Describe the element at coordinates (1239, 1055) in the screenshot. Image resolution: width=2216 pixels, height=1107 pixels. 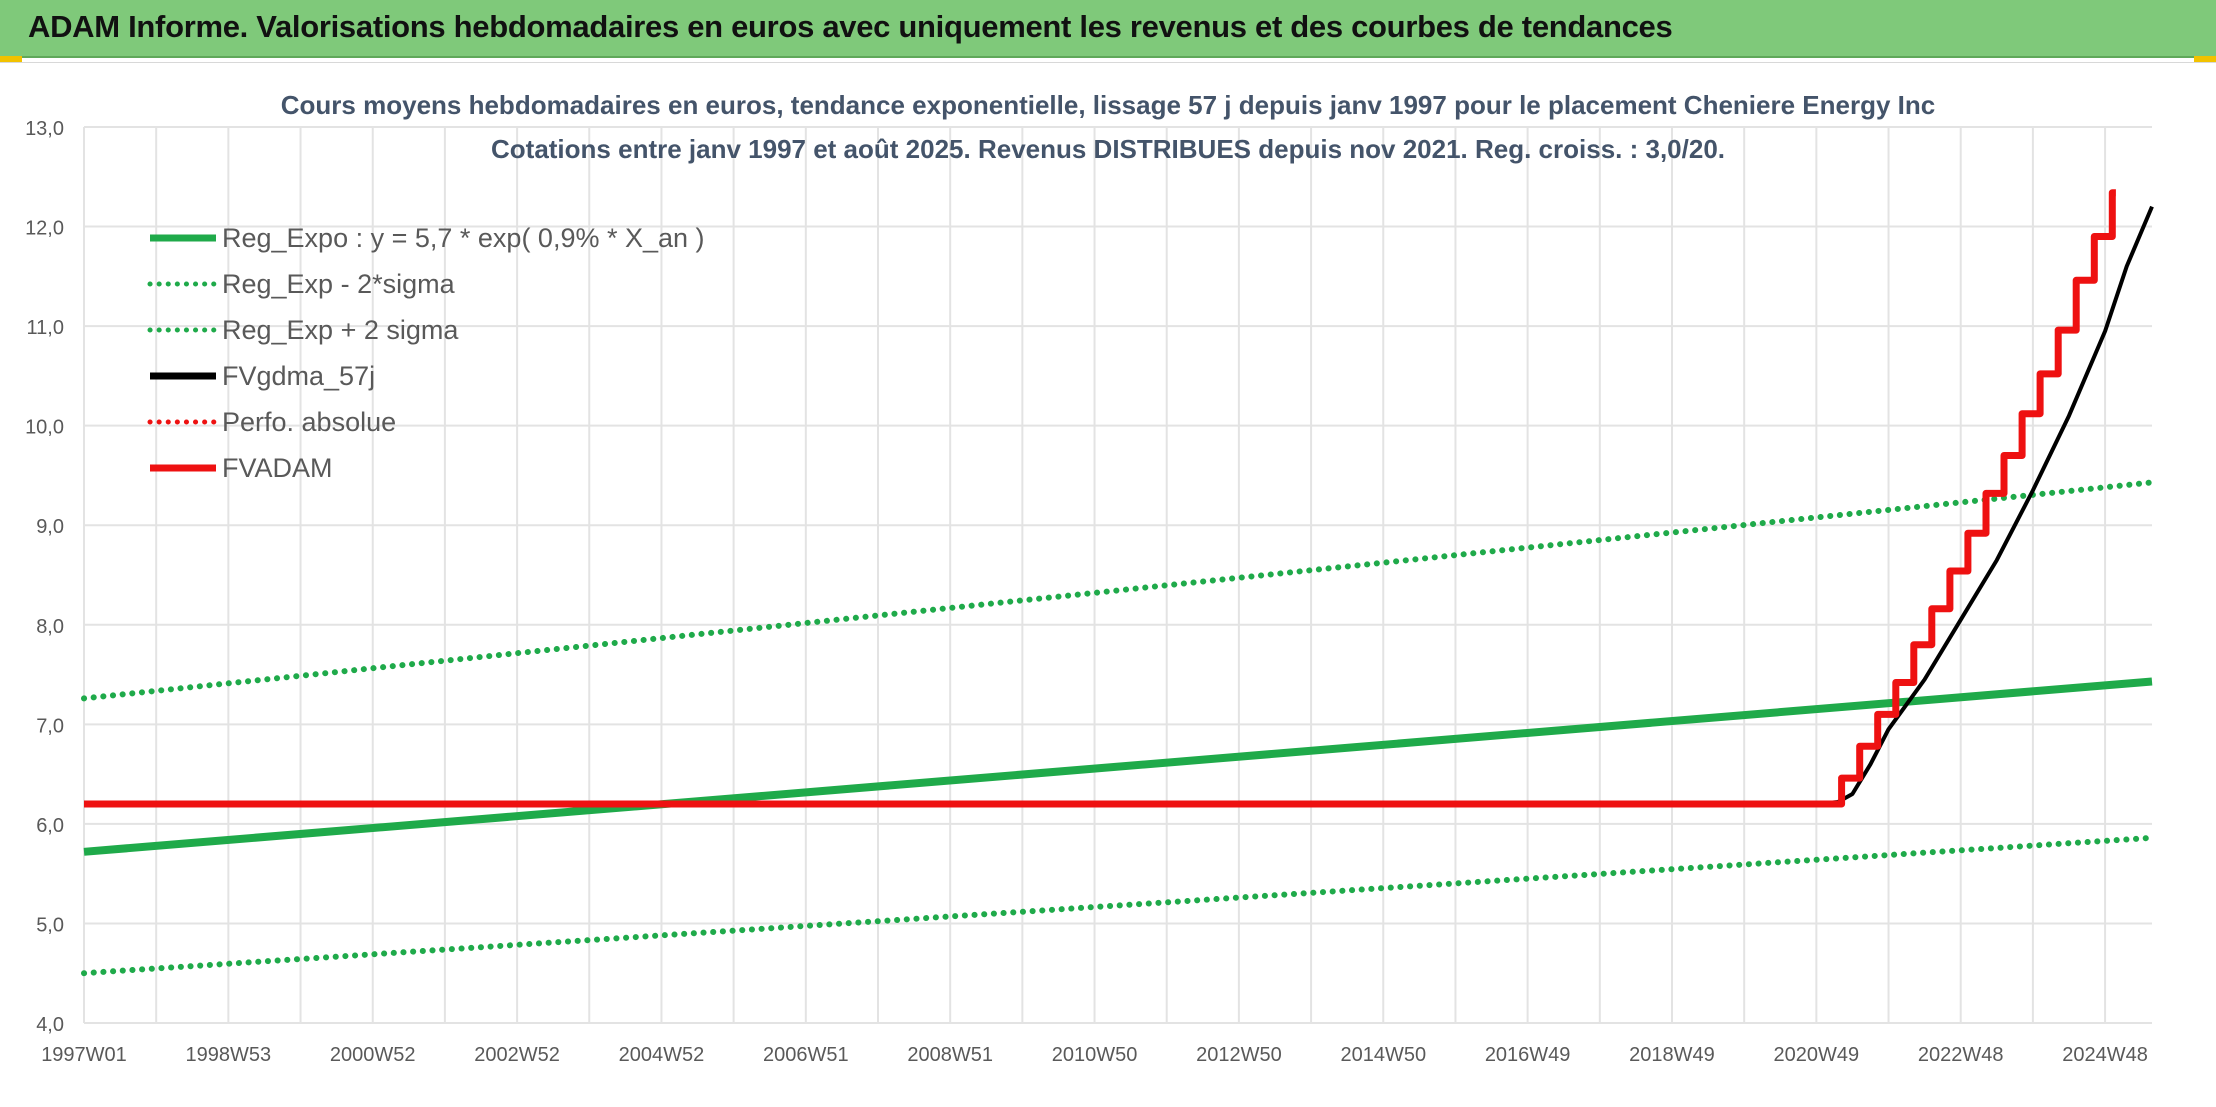
I see `x-tick-label: 2012W50` at that location.